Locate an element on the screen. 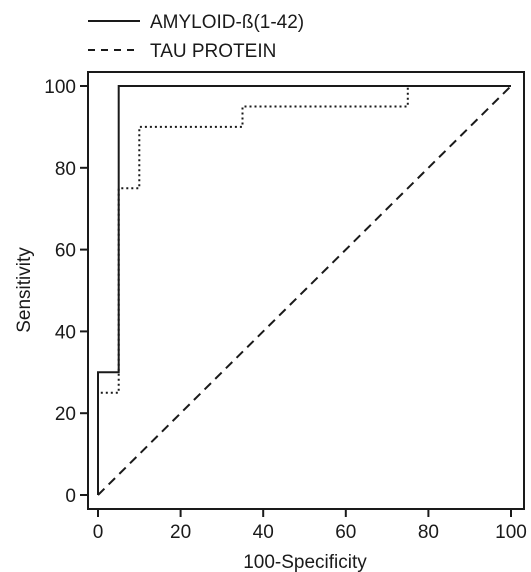  y-tick-label: 100 is located at coordinates (60, 87).